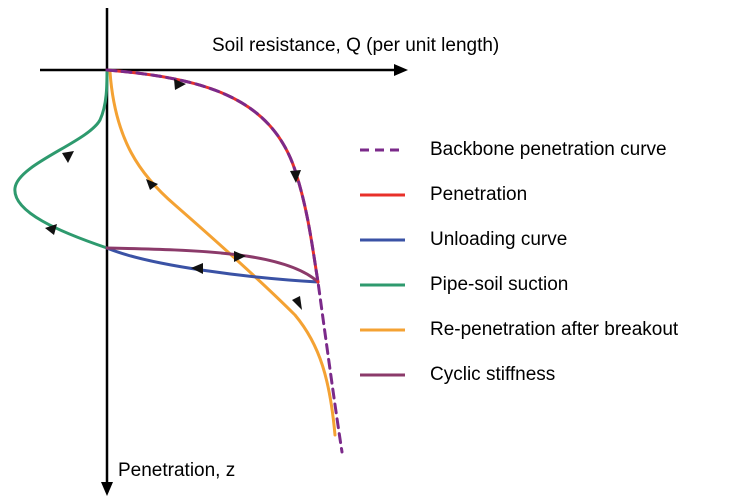  Describe the element at coordinates (401, 70) in the screenshot. I see `q-axis-arrow` at that location.